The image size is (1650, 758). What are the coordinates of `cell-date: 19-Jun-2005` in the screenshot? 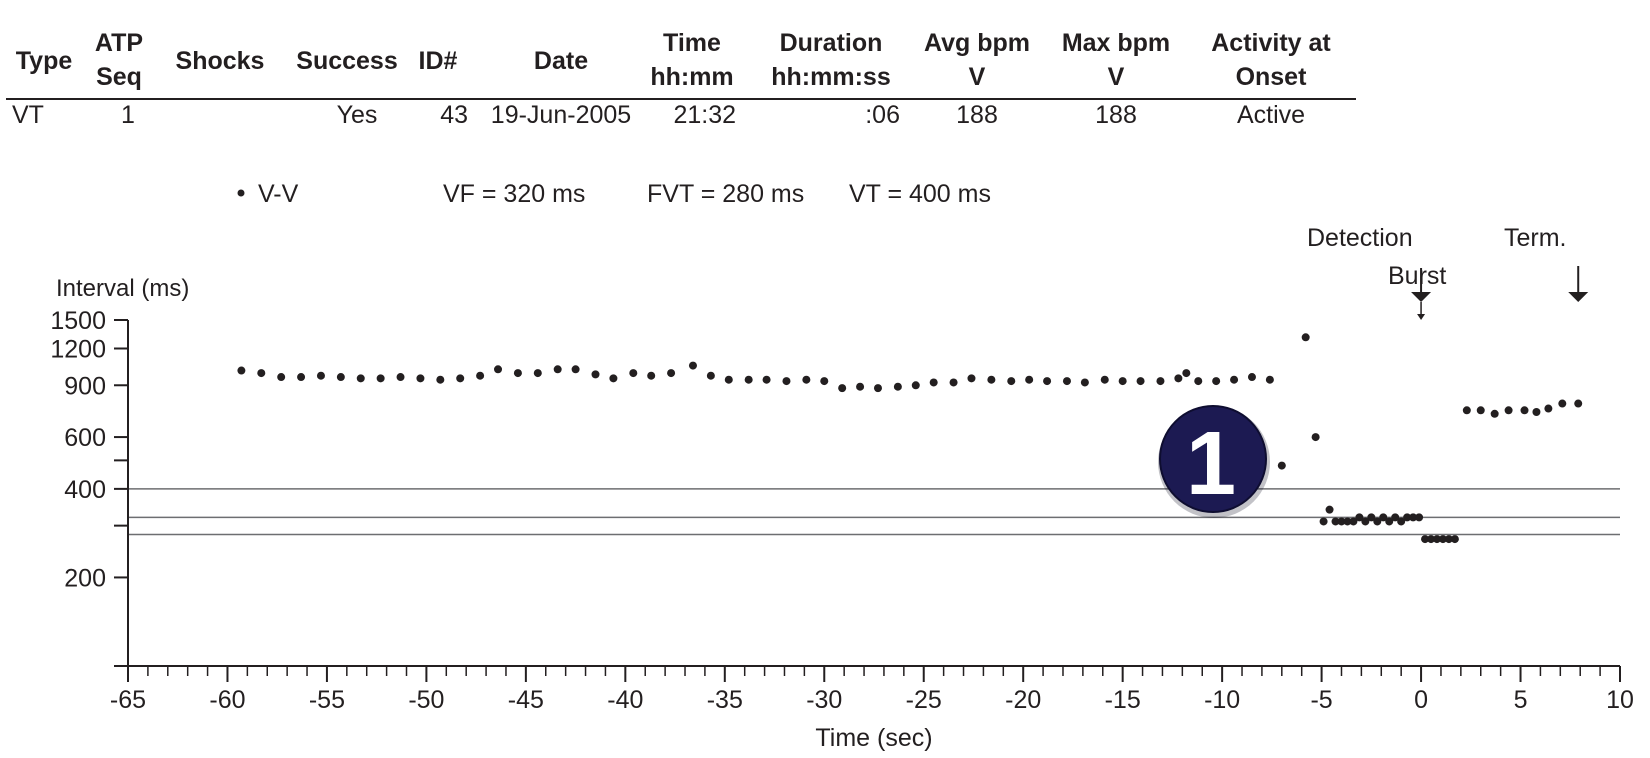 It's located at (561, 115).